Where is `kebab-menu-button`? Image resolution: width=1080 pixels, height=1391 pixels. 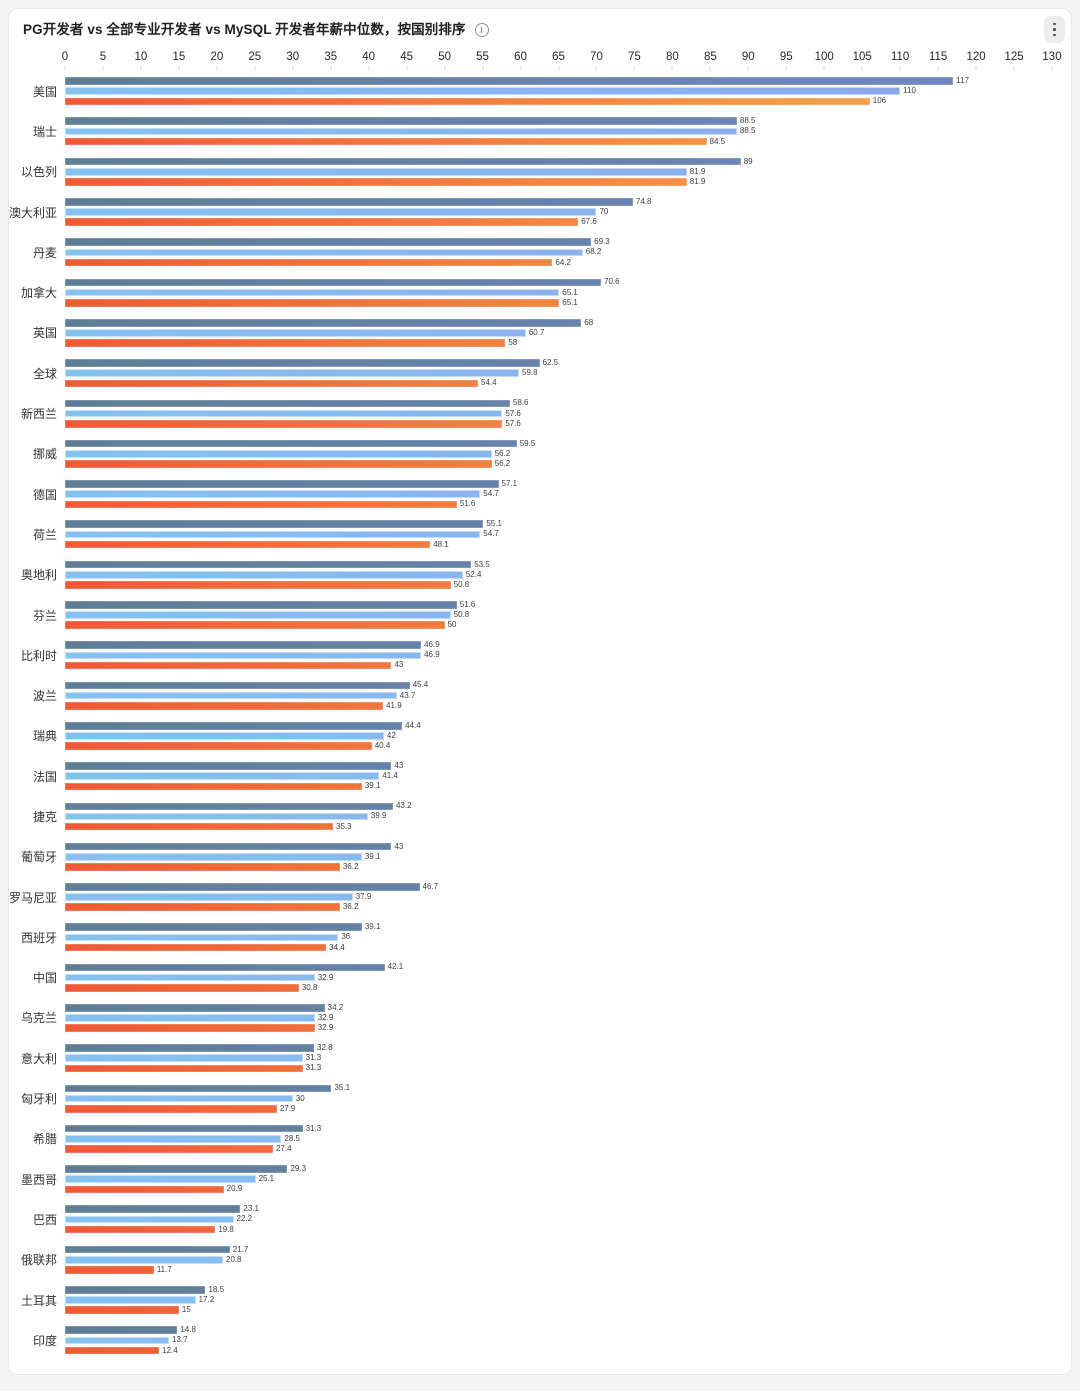
kebab-menu-button is located at coordinates (1054, 29).